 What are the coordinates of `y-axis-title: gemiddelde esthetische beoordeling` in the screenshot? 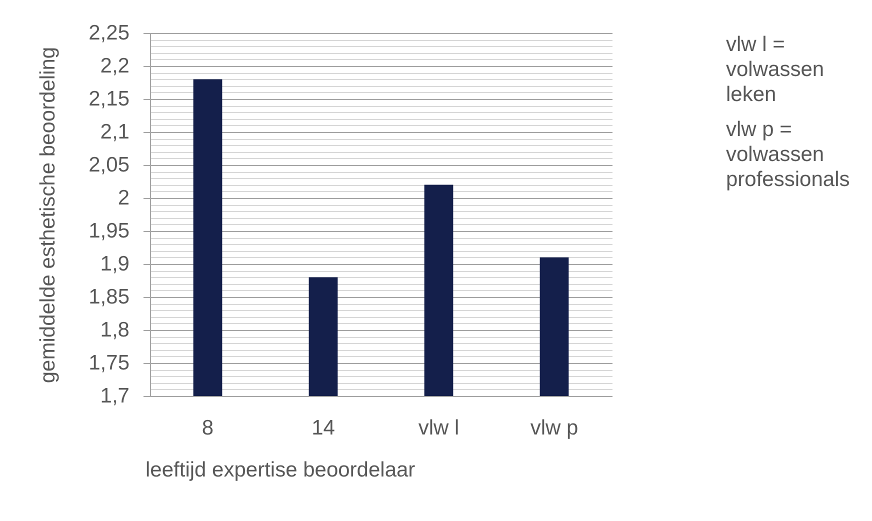 It's located at (48, 215).